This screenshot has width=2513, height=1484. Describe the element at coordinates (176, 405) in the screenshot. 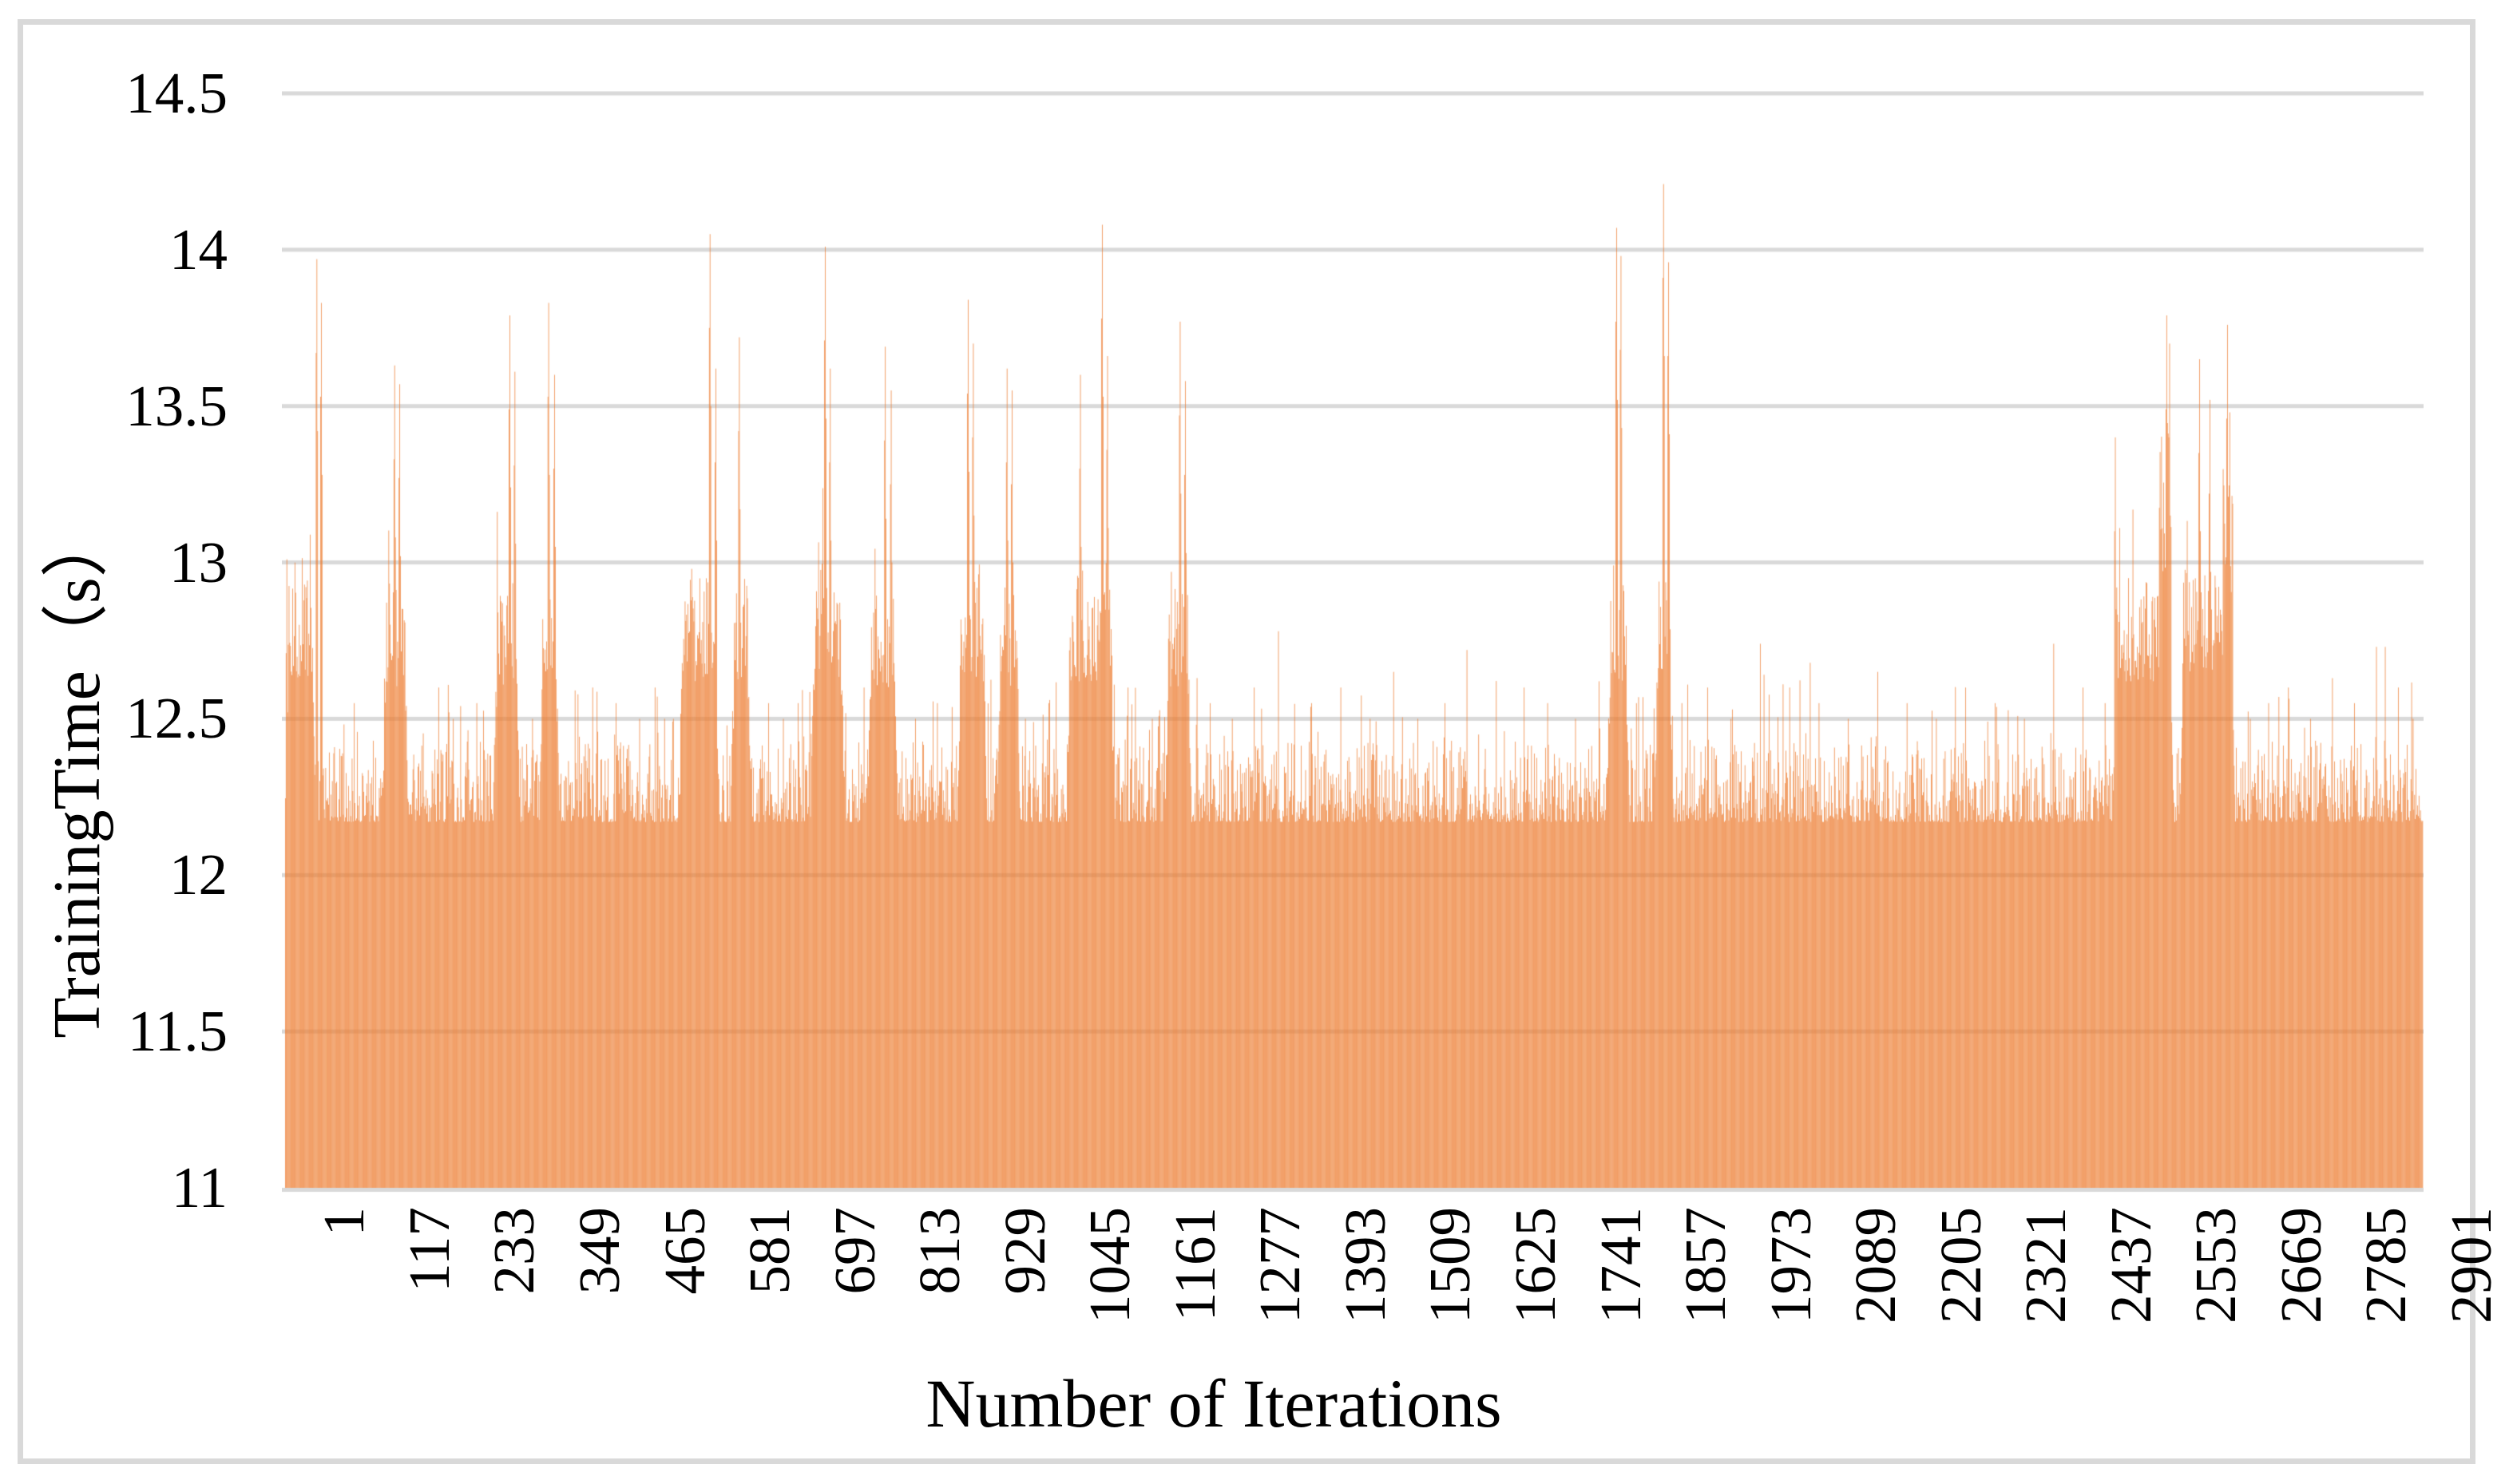

I see `y-tick-label: 13.5` at that location.